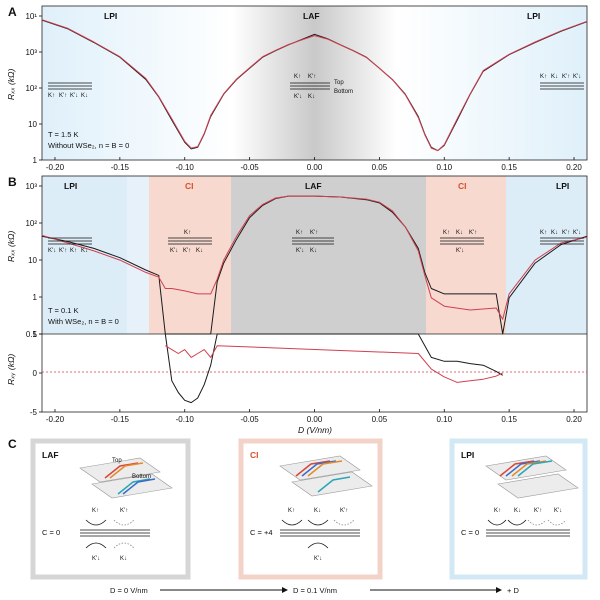 The height and width of the screenshot is (600, 600). Describe the element at coordinates (313, 251) in the screenshot. I see `band-b-center-bottom-1: K↓` at that location.